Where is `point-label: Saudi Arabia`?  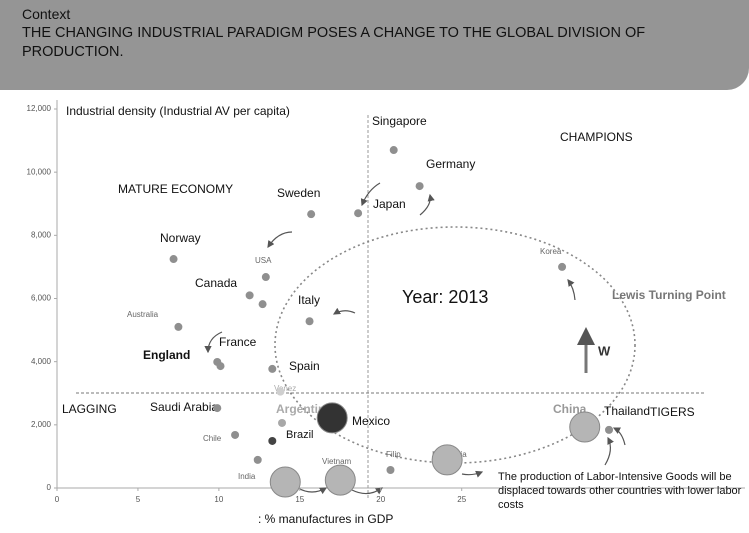
point-label: Saudi Arabia is located at coordinates (184, 407).